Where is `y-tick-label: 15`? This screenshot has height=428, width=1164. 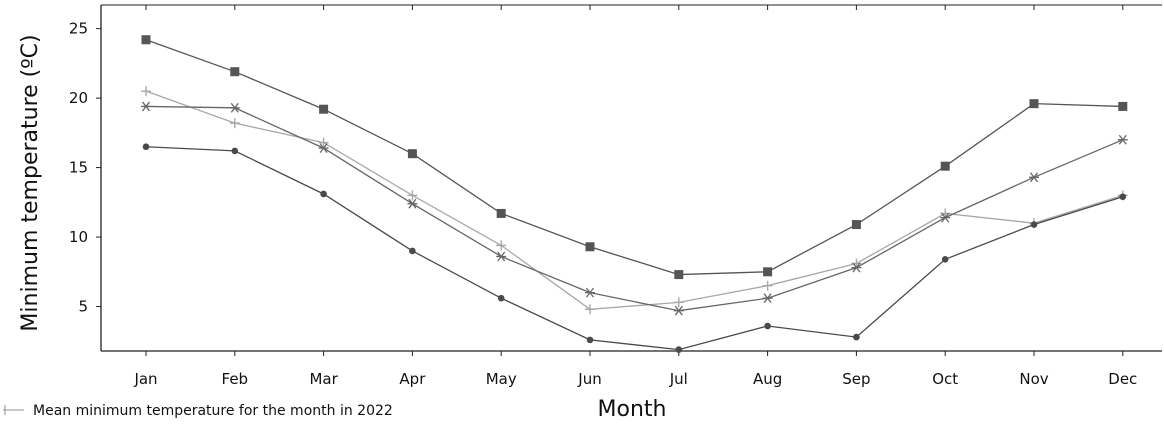 y-tick-label: 15 is located at coordinates (78, 168).